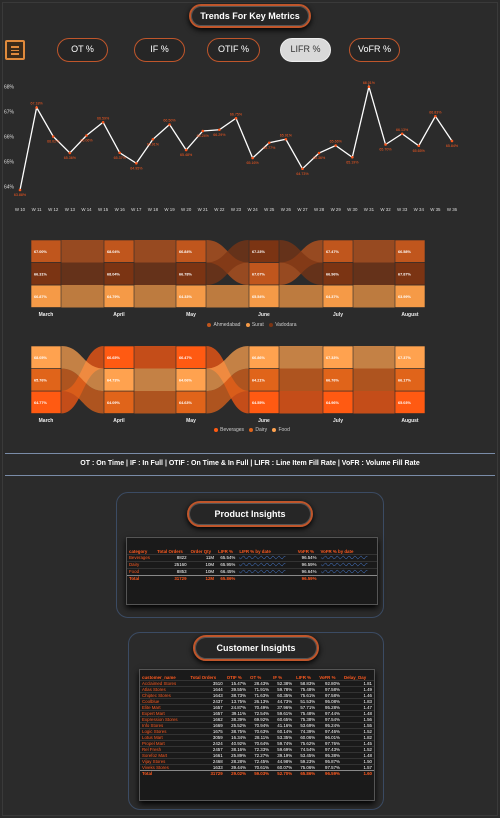 The height and width of the screenshot is (818, 500). Describe the element at coordinates (344, 564) in the screenshot. I see `sparkline` at that location.